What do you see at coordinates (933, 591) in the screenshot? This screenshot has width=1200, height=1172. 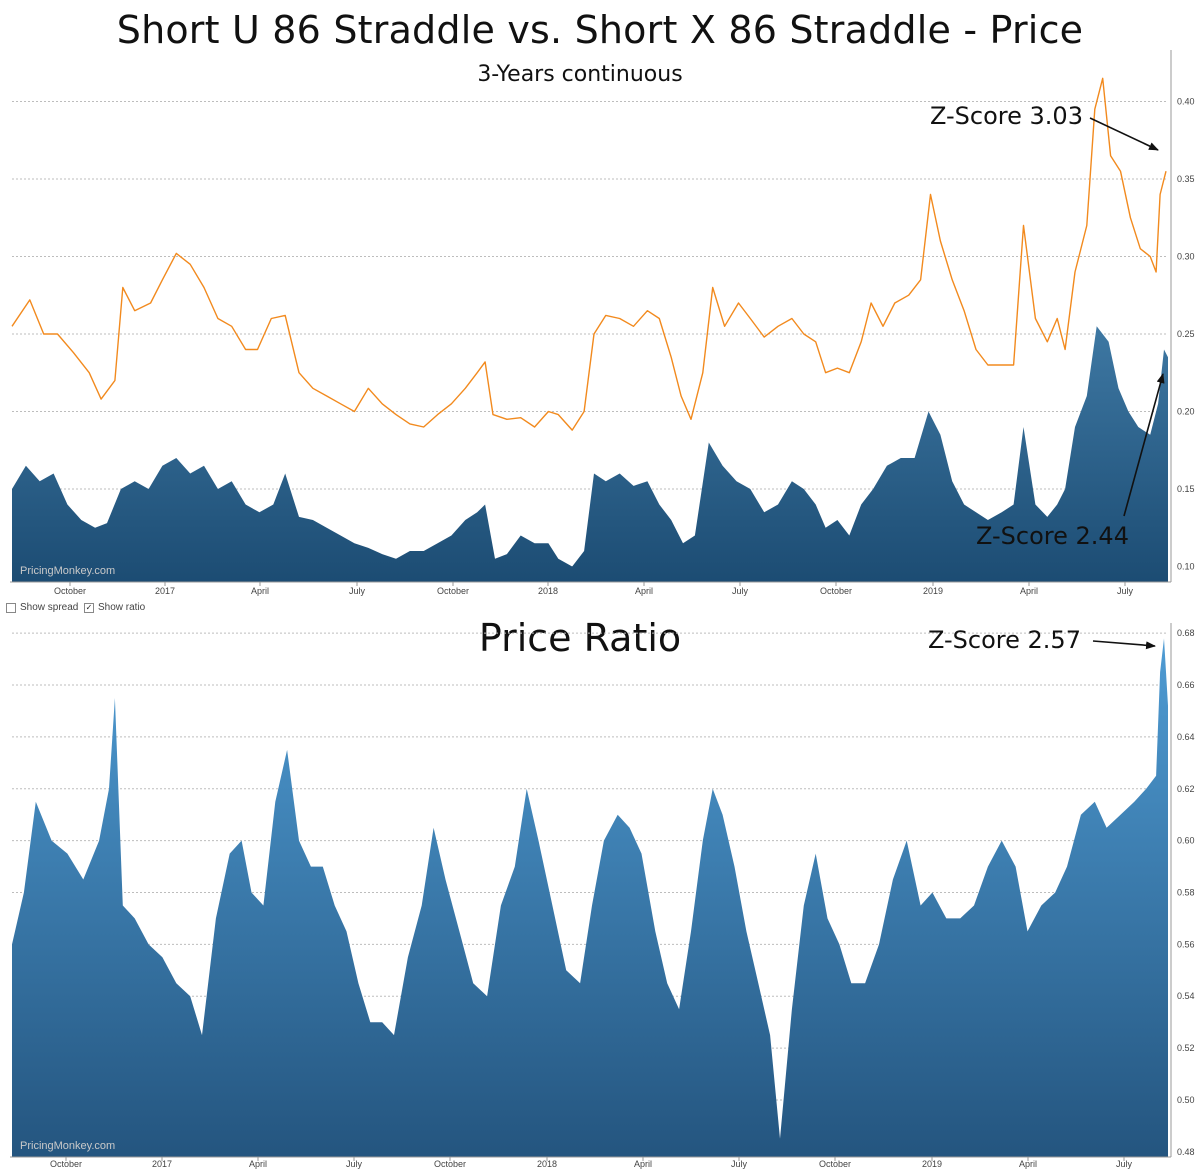 I see `price-x-tick-label: 2019` at bounding box center [933, 591].